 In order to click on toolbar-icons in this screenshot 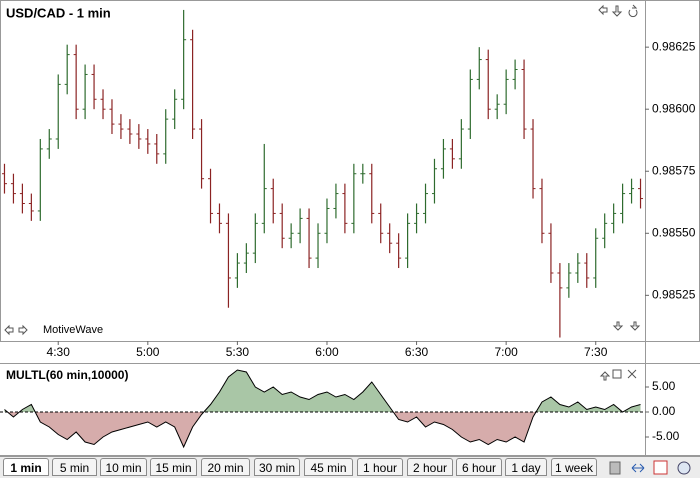, I will do `click(650, 467)`.